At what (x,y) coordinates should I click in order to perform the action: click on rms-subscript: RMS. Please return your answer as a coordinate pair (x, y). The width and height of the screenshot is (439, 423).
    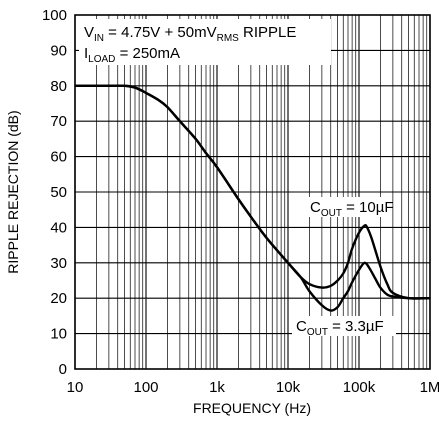
    Looking at the image, I should click on (228, 38).